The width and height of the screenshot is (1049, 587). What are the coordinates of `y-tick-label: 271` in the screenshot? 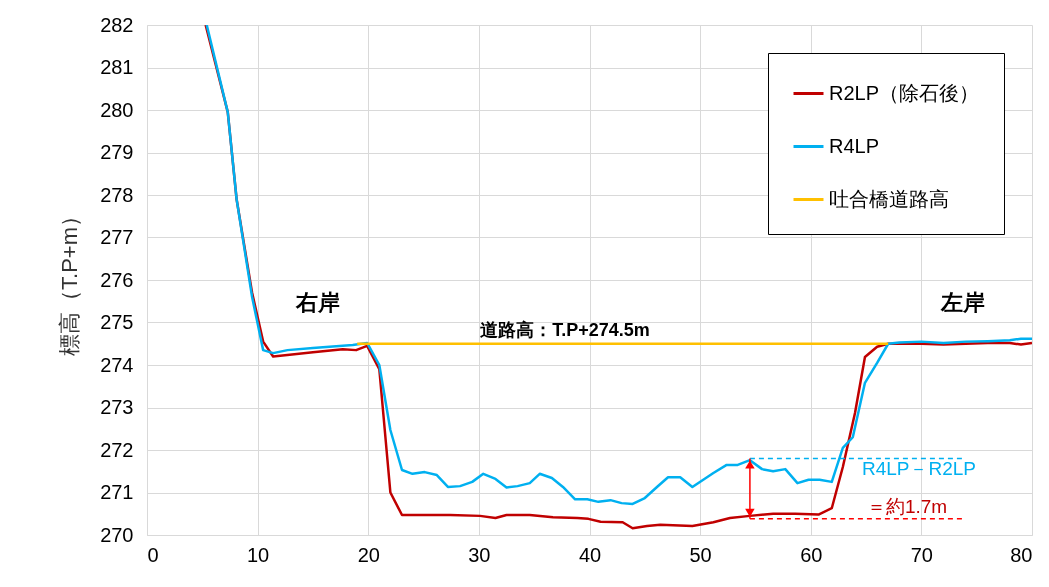 It's located at (117, 492).